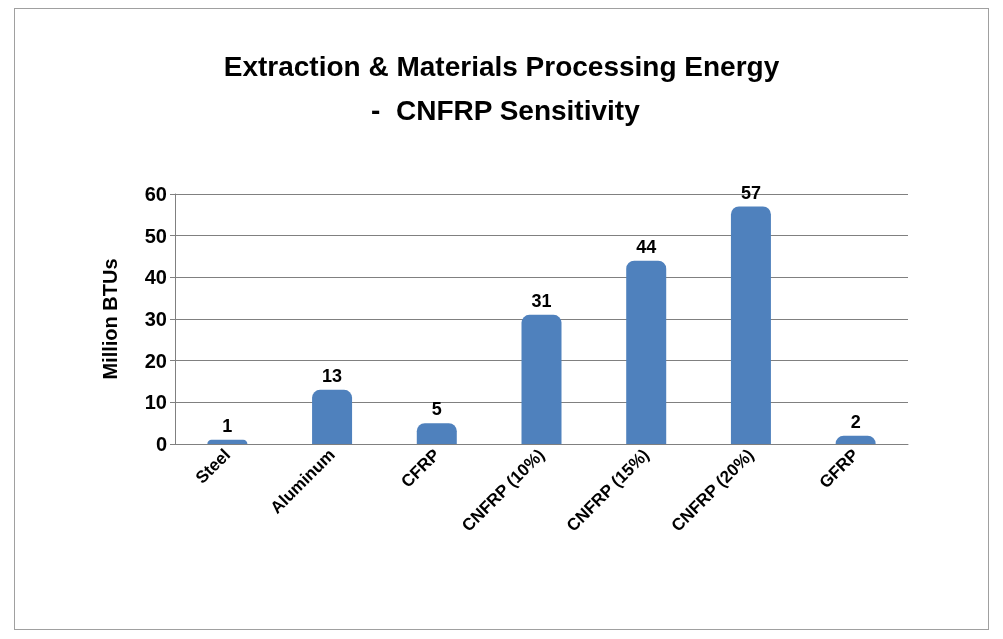 This screenshot has width=1003, height=639. I want to click on y-tick-label: 10, so click(155, 402).